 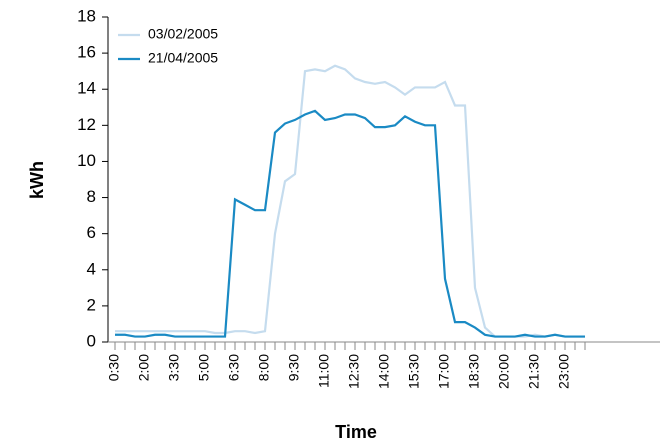 What do you see at coordinates (294, 367) in the screenshot?
I see `x-tick-label: 9:30` at bounding box center [294, 367].